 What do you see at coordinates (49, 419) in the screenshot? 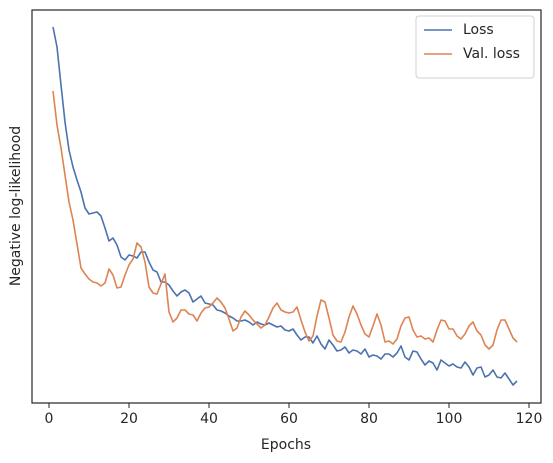
I see `x-tick-label: 0` at bounding box center [49, 419].